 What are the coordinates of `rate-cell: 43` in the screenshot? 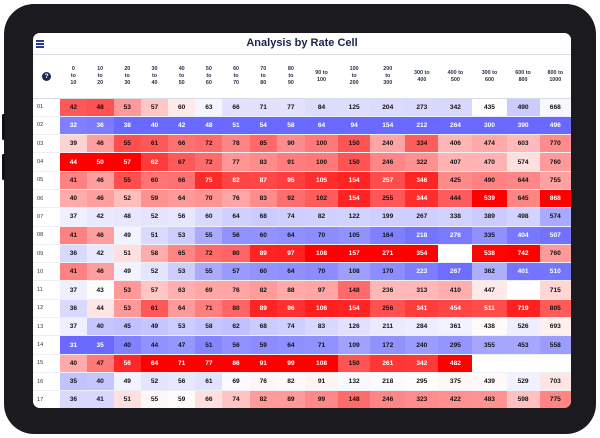 It's located at (100, 290).